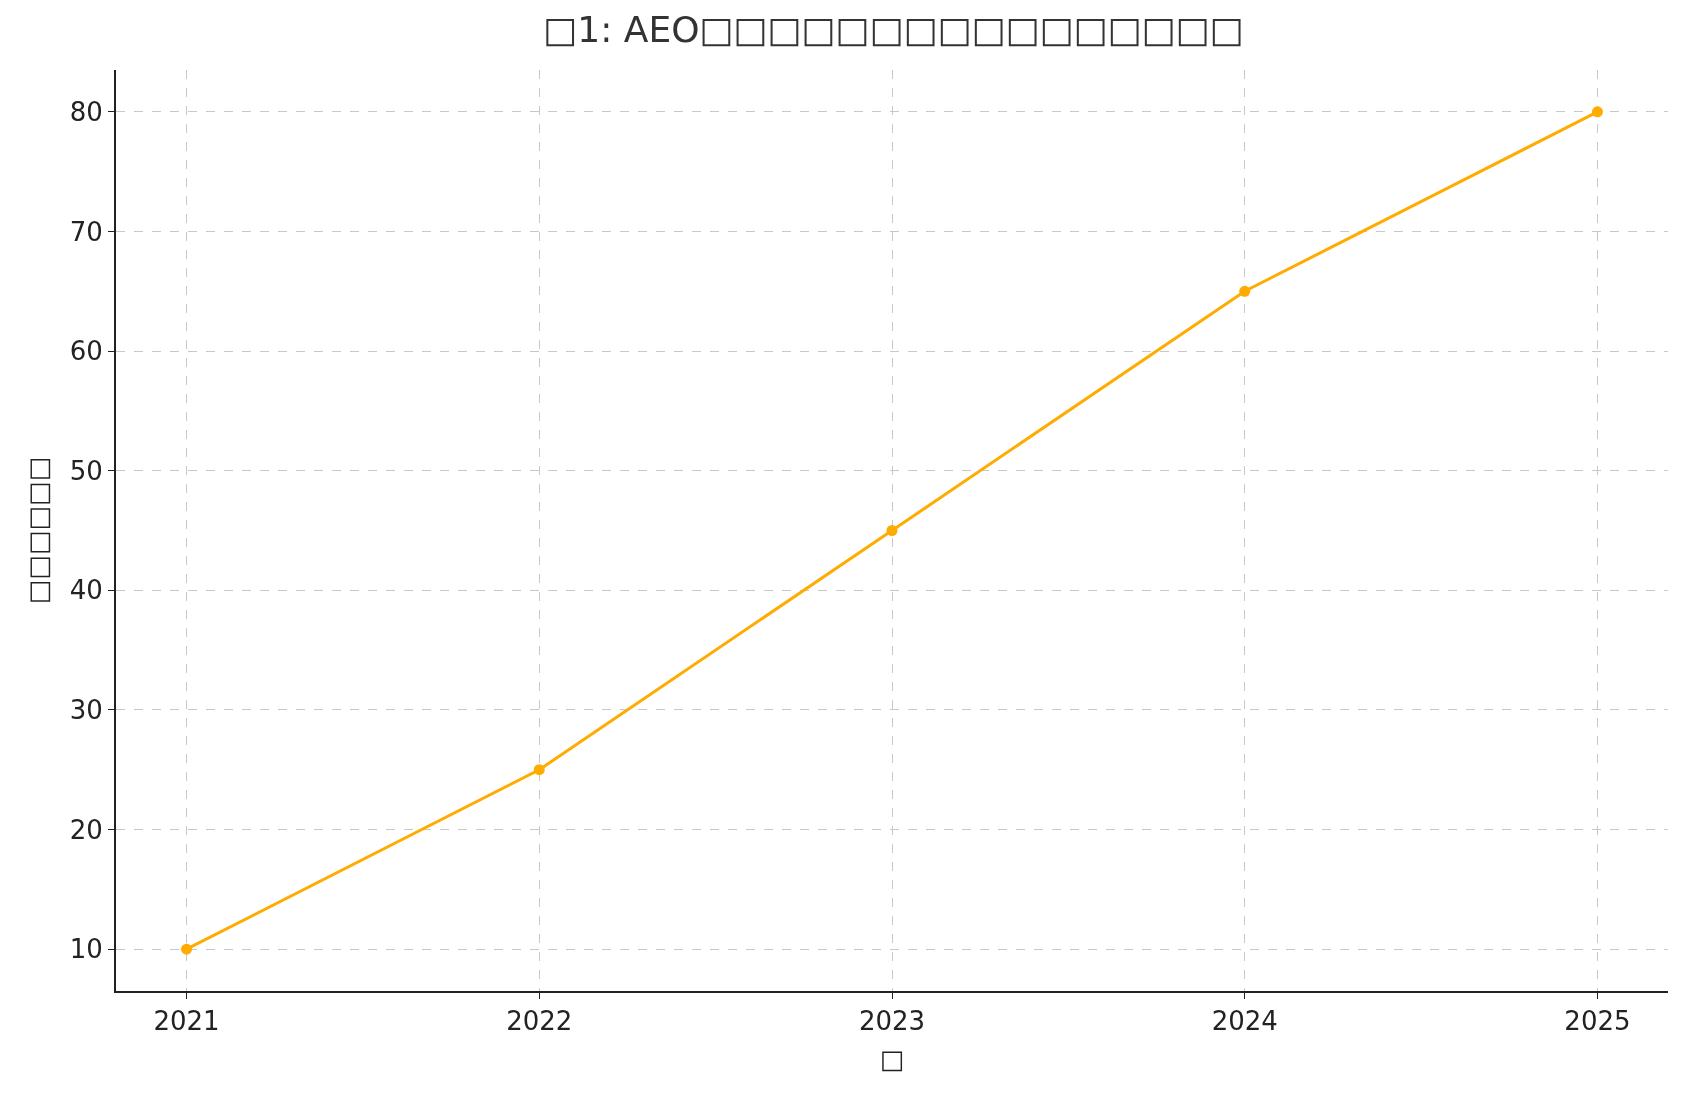 The width and height of the screenshot is (1686, 1101). Describe the element at coordinates (37, 530) in the screenshot. I see `y-axis-title: □□□□□□` at that location.